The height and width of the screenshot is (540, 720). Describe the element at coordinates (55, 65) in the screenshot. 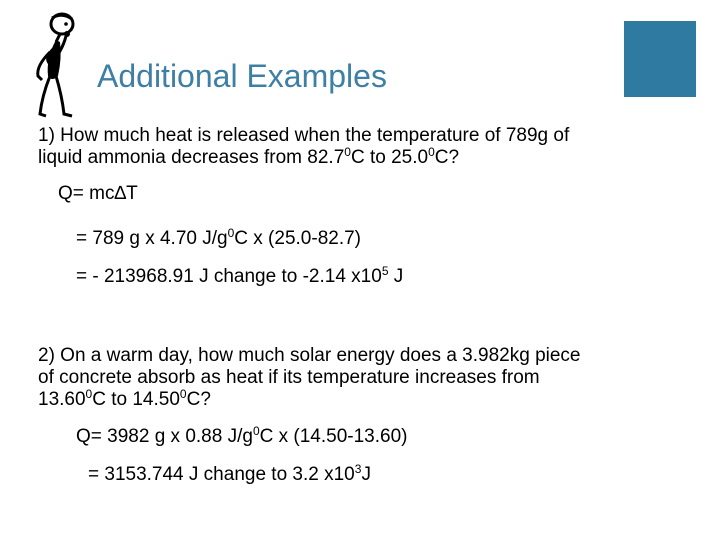

I see `thinking-stick-figure-icon` at that location.